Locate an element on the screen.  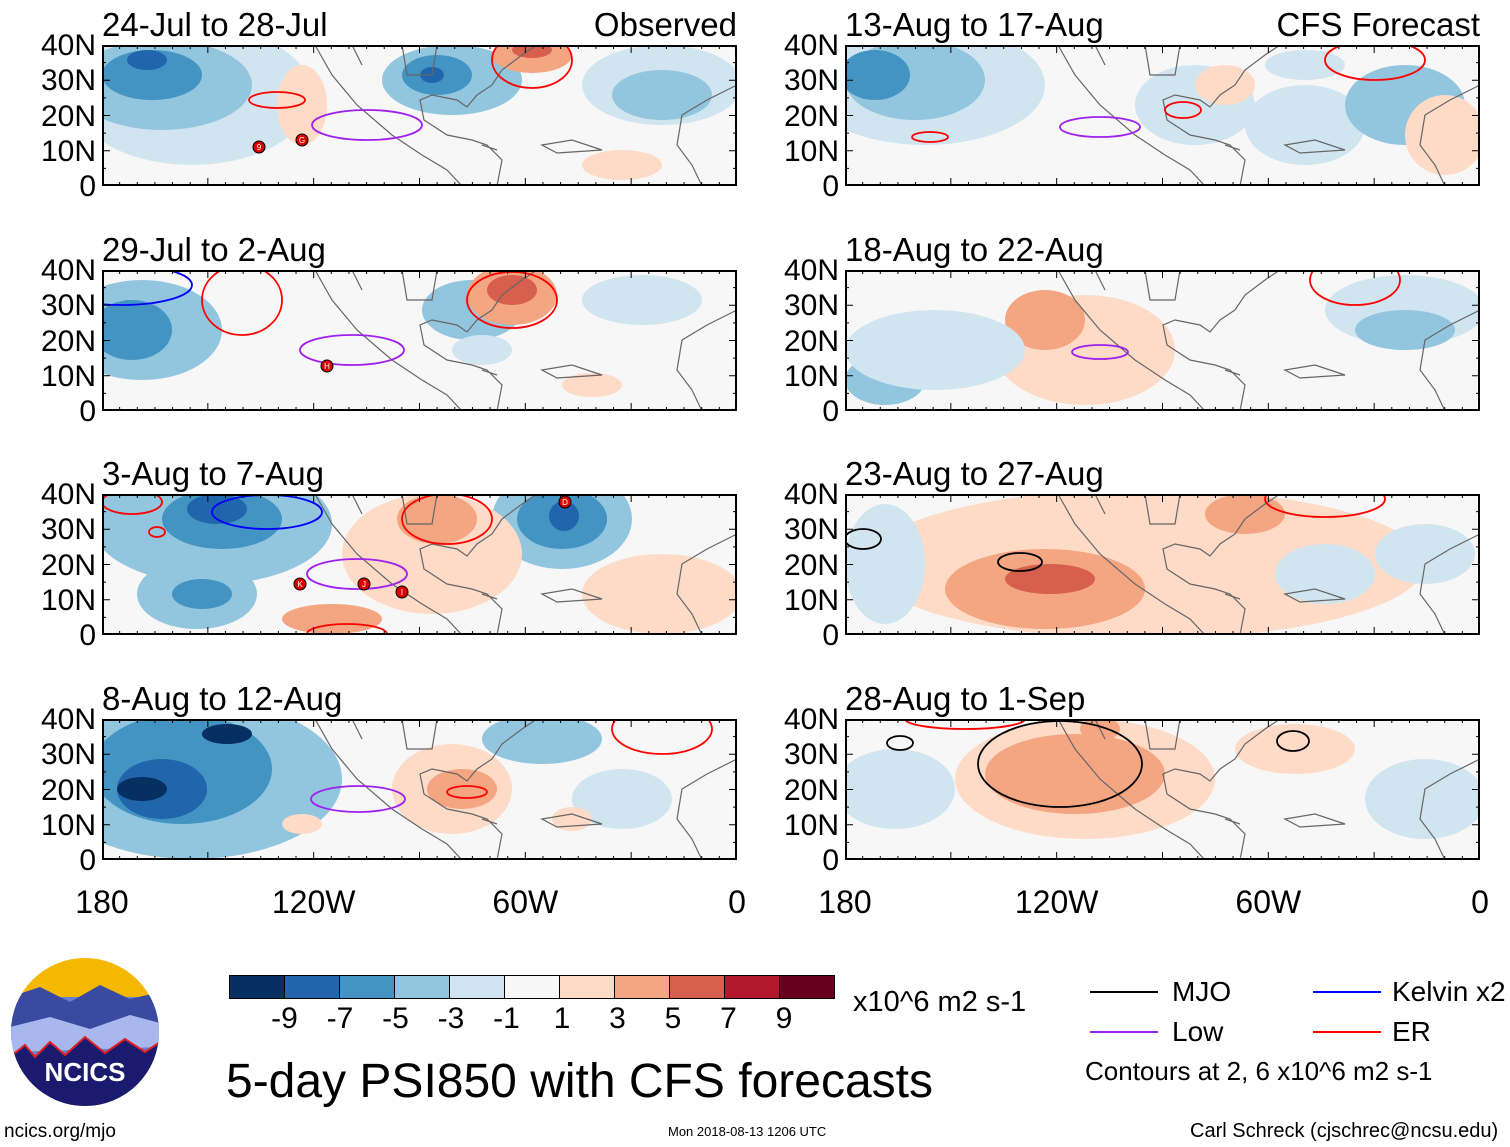
panel-title: 13-Aug to 17-Aug is located at coordinates (974, 24).